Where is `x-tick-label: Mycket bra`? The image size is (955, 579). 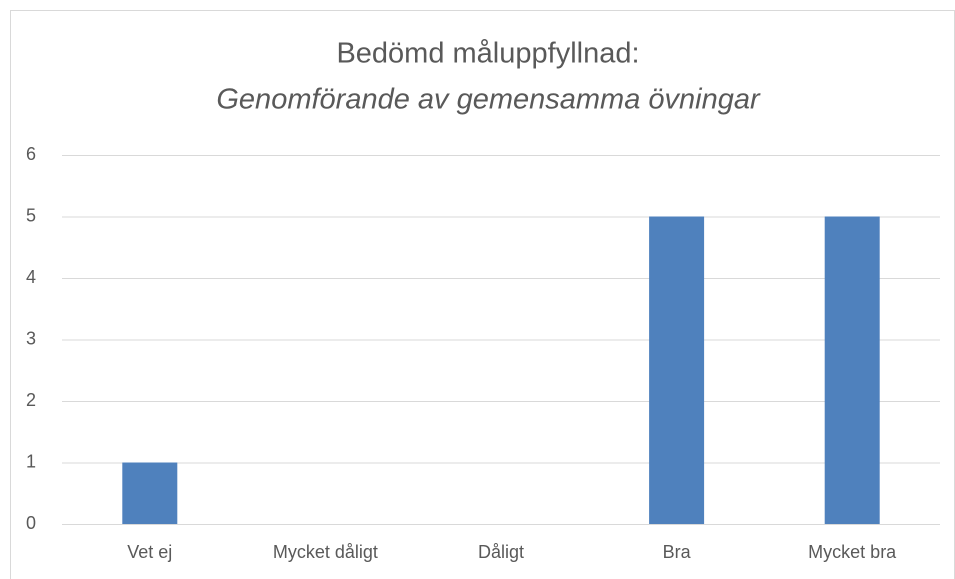
x-tick-label: Mycket bra is located at coordinates (852, 552).